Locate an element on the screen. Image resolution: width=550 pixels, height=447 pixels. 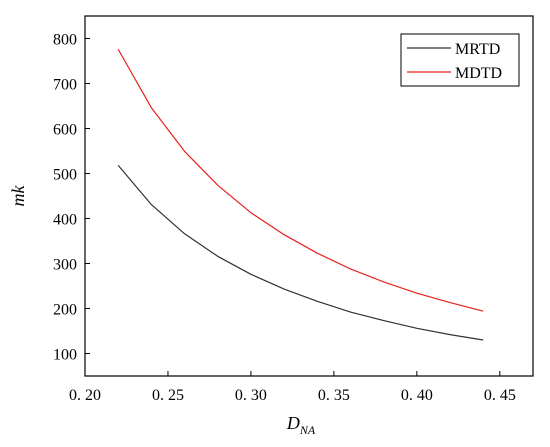
x-axis-title: DNA is located at coordinates (301, 425).